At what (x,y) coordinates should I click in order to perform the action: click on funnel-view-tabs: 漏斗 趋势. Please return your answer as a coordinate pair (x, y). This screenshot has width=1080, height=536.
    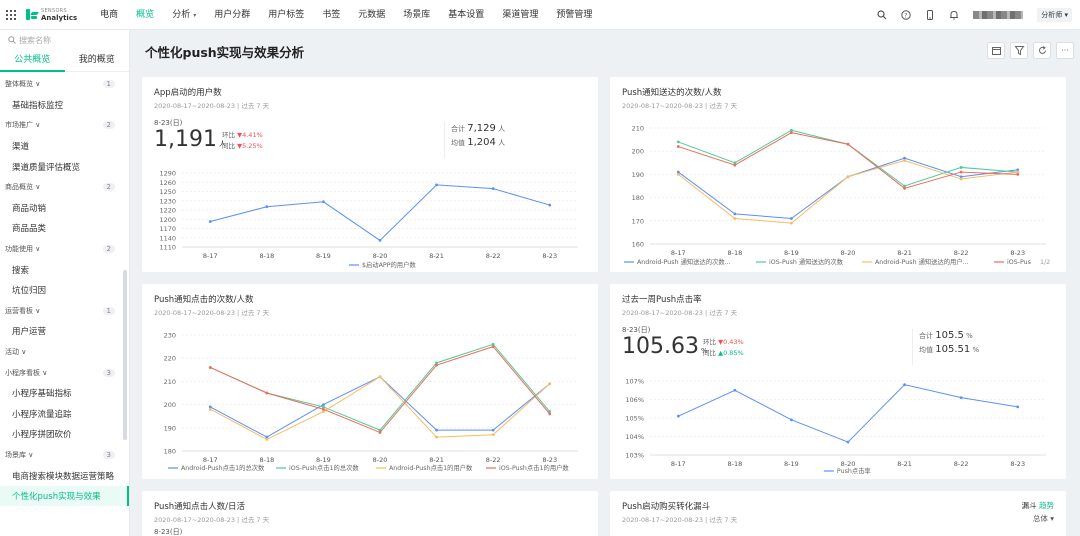
    Looking at the image, I should click on (1038, 505).